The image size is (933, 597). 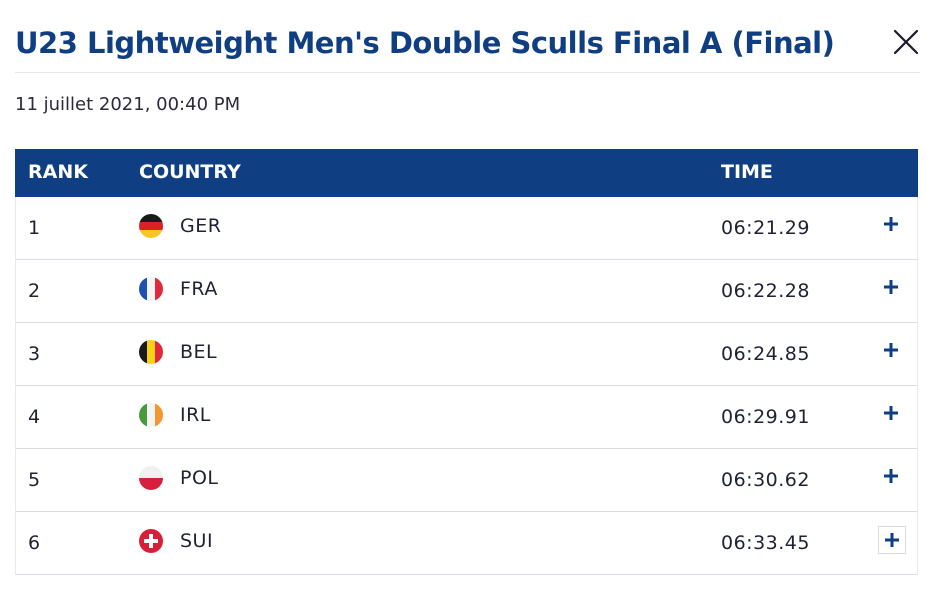 I want to click on event-date: 11 juillet 2021, 00:40 PM, so click(x=128, y=104).